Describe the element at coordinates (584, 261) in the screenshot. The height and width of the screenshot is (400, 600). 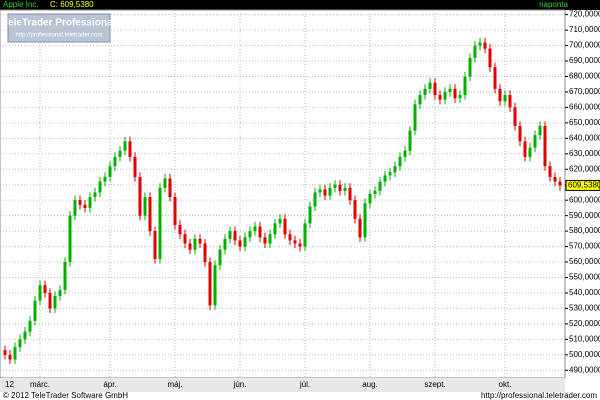
I see `y-tick-label: 560,0000` at that location.